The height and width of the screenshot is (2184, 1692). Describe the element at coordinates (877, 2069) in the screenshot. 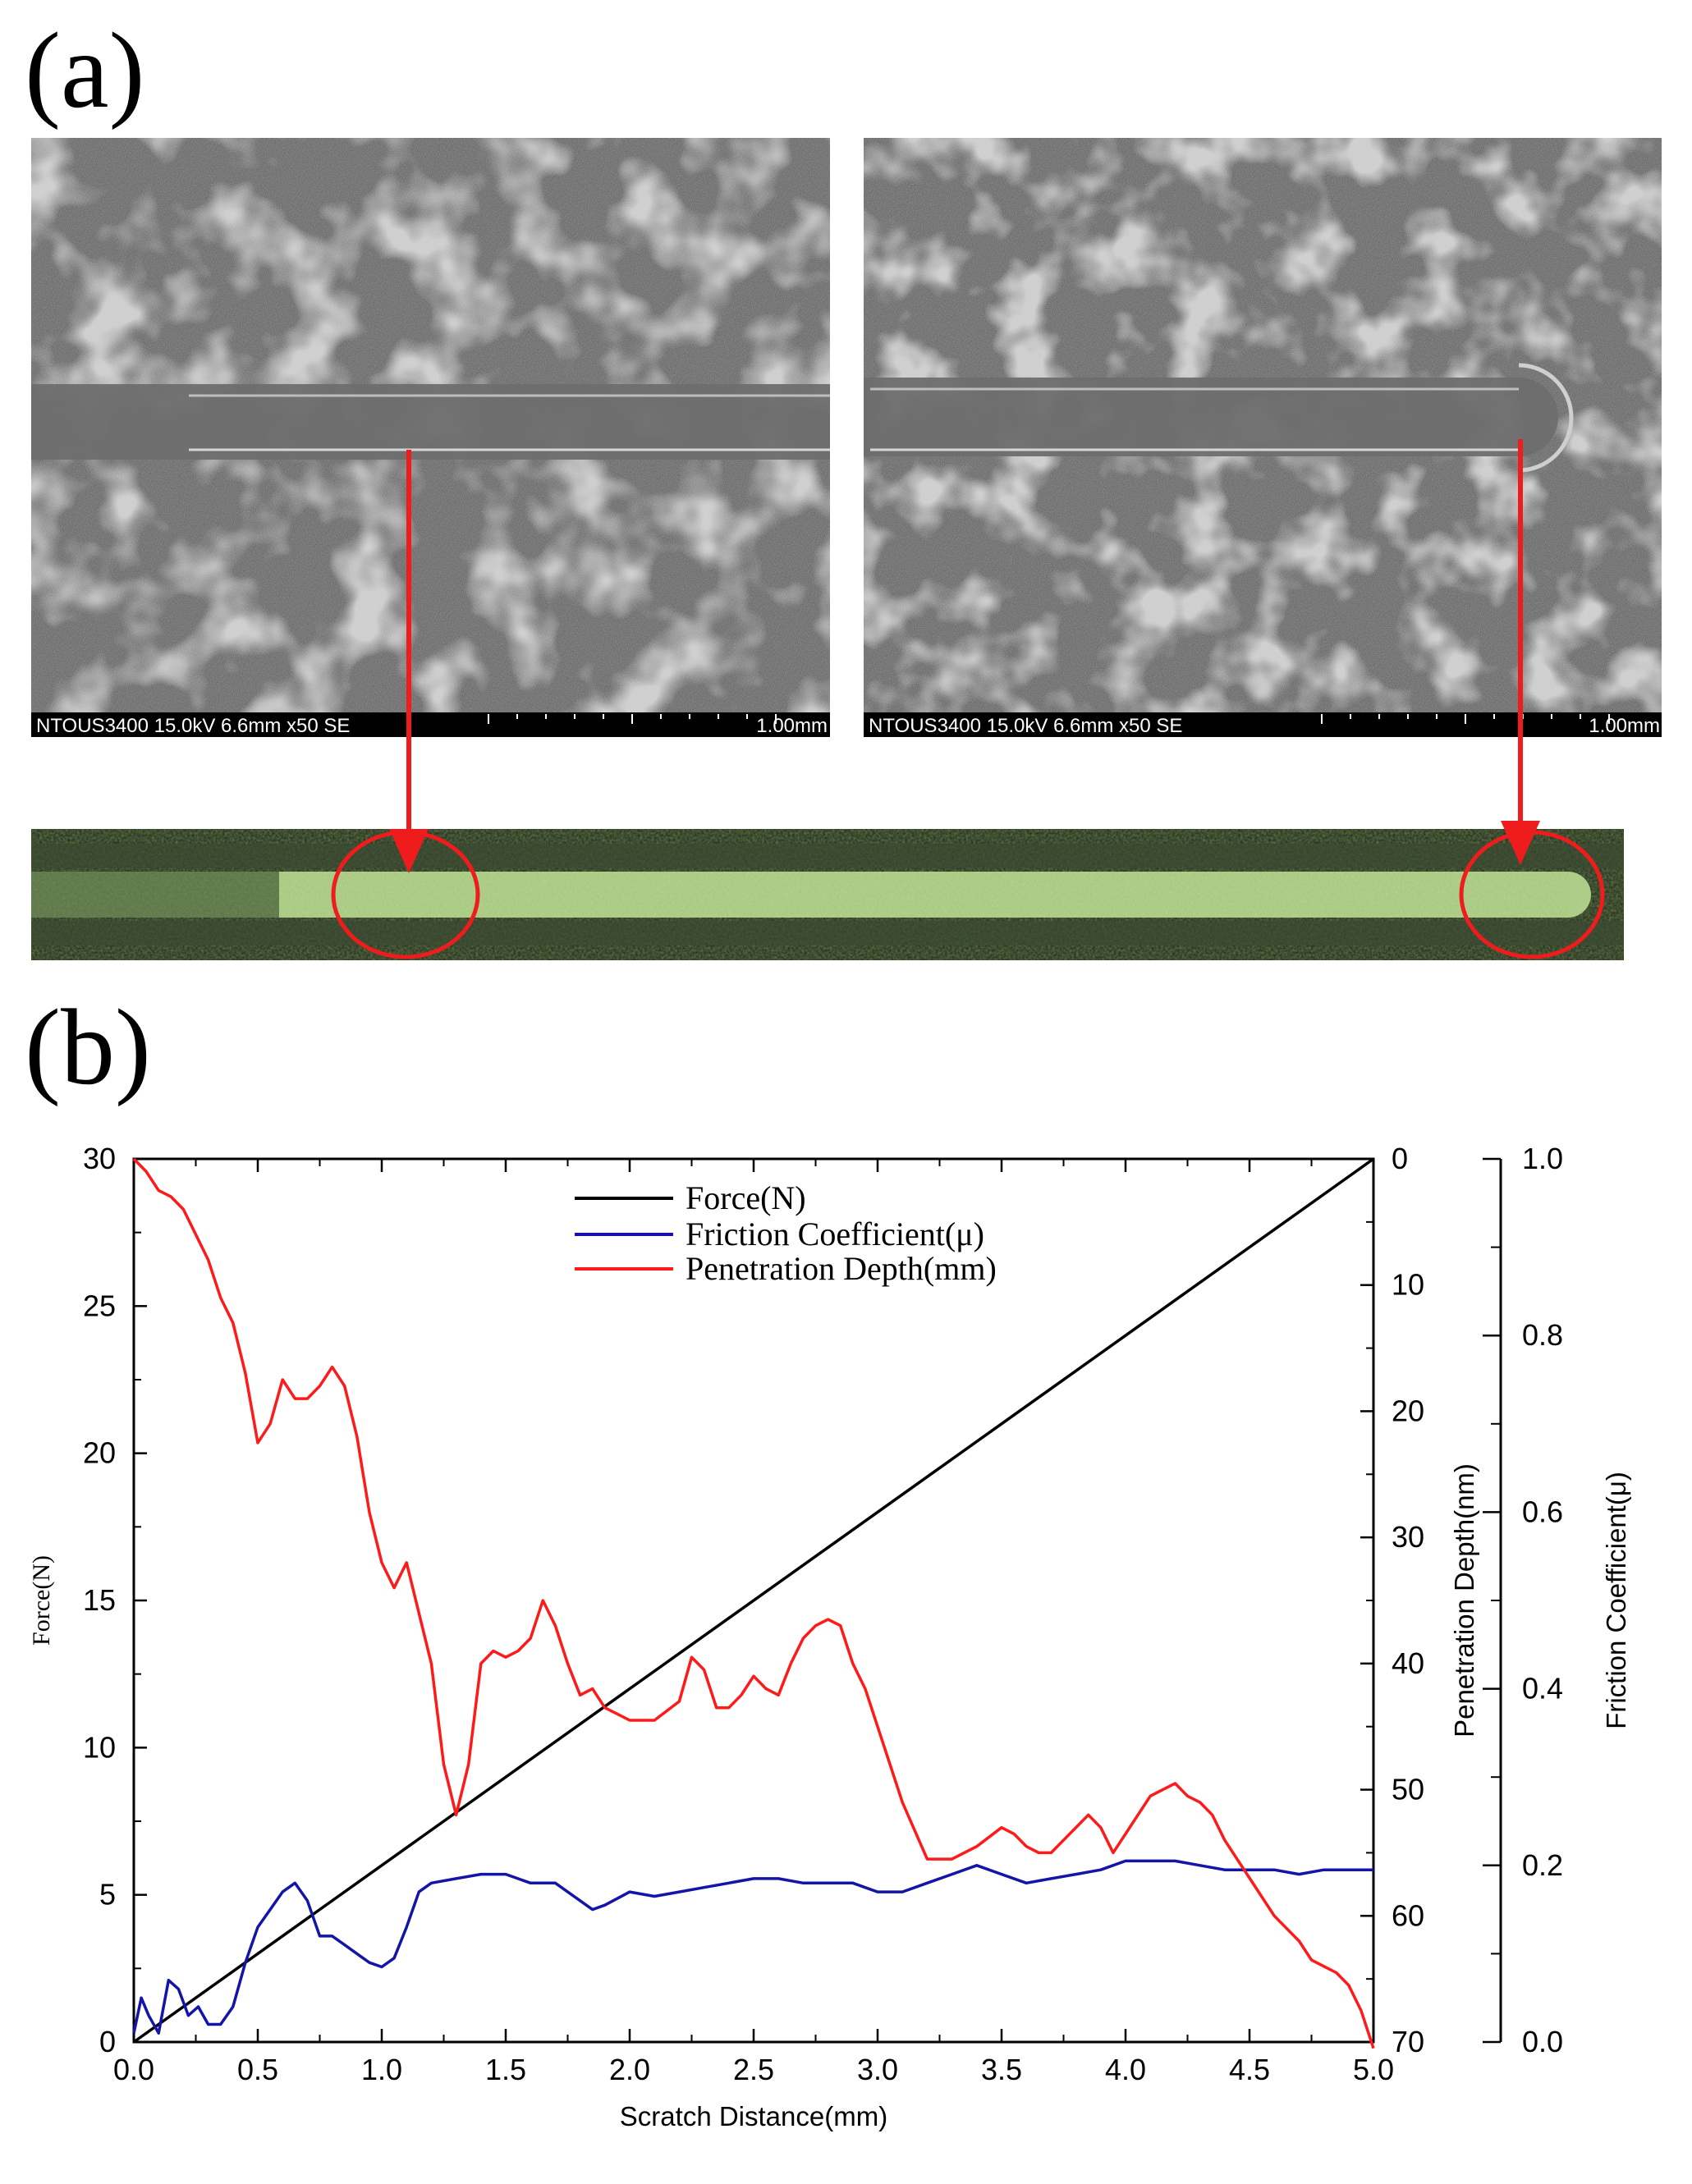

I see `x-tick-label: 3.0` at that location.